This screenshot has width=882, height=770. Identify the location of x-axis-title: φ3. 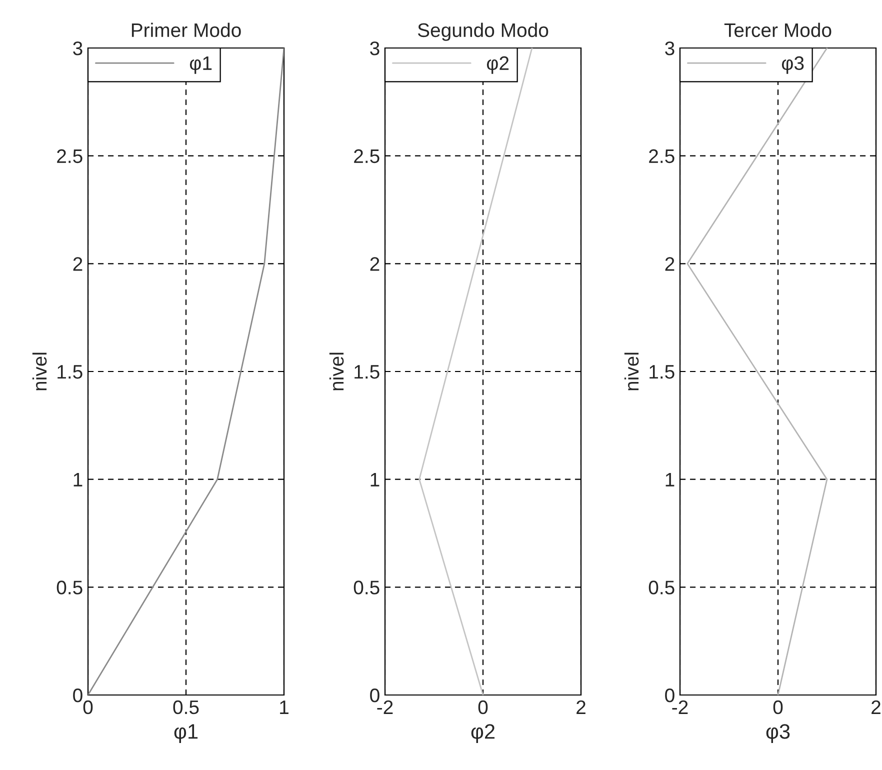
(778, 733).